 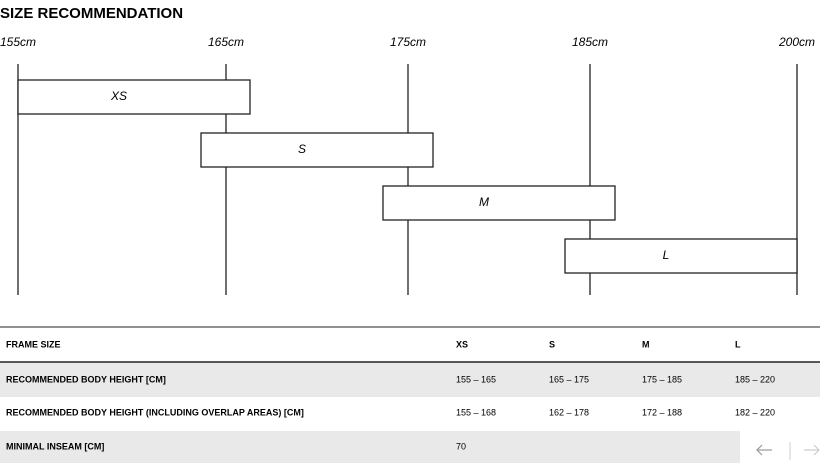 I want to click on size-label: L, so click(x=666, y=255).